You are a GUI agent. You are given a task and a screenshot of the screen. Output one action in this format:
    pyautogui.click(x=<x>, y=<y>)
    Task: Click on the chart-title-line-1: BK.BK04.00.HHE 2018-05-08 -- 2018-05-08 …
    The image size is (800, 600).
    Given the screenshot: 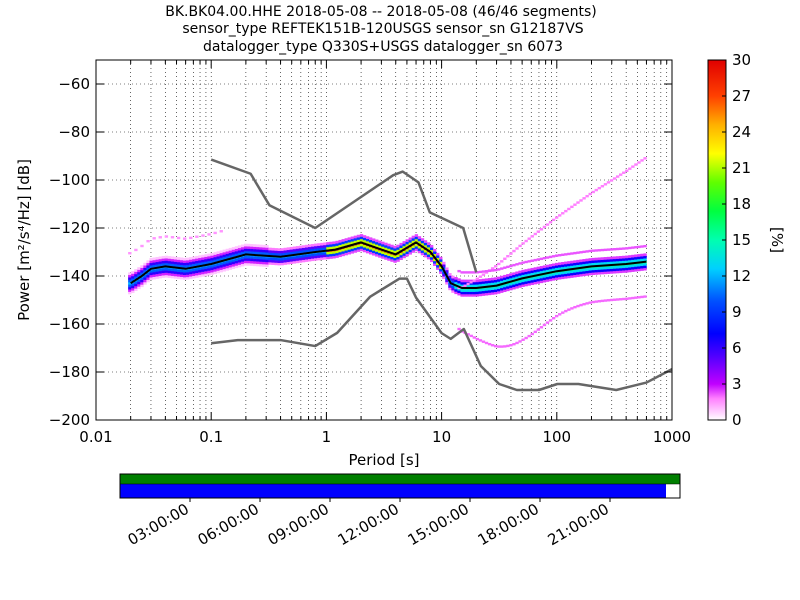 What is the action you would take?
    pyautogui.click(x=381, y=12)
    